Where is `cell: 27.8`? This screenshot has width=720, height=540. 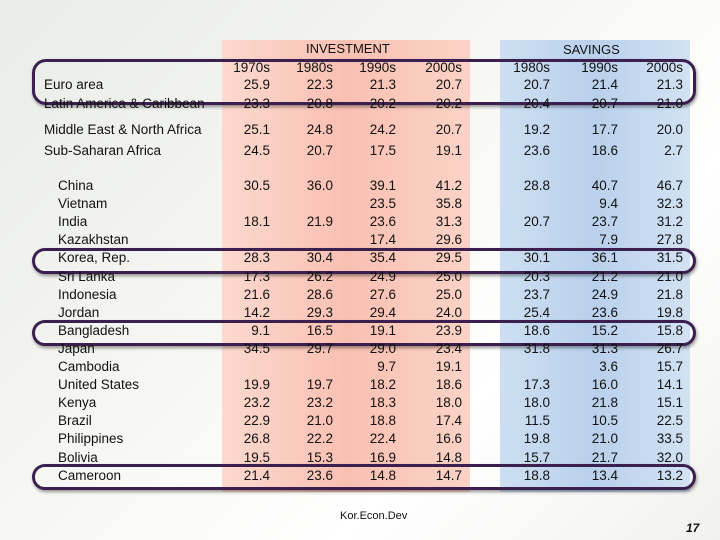 cell: 27.8 is located at coordinates (669, 240).